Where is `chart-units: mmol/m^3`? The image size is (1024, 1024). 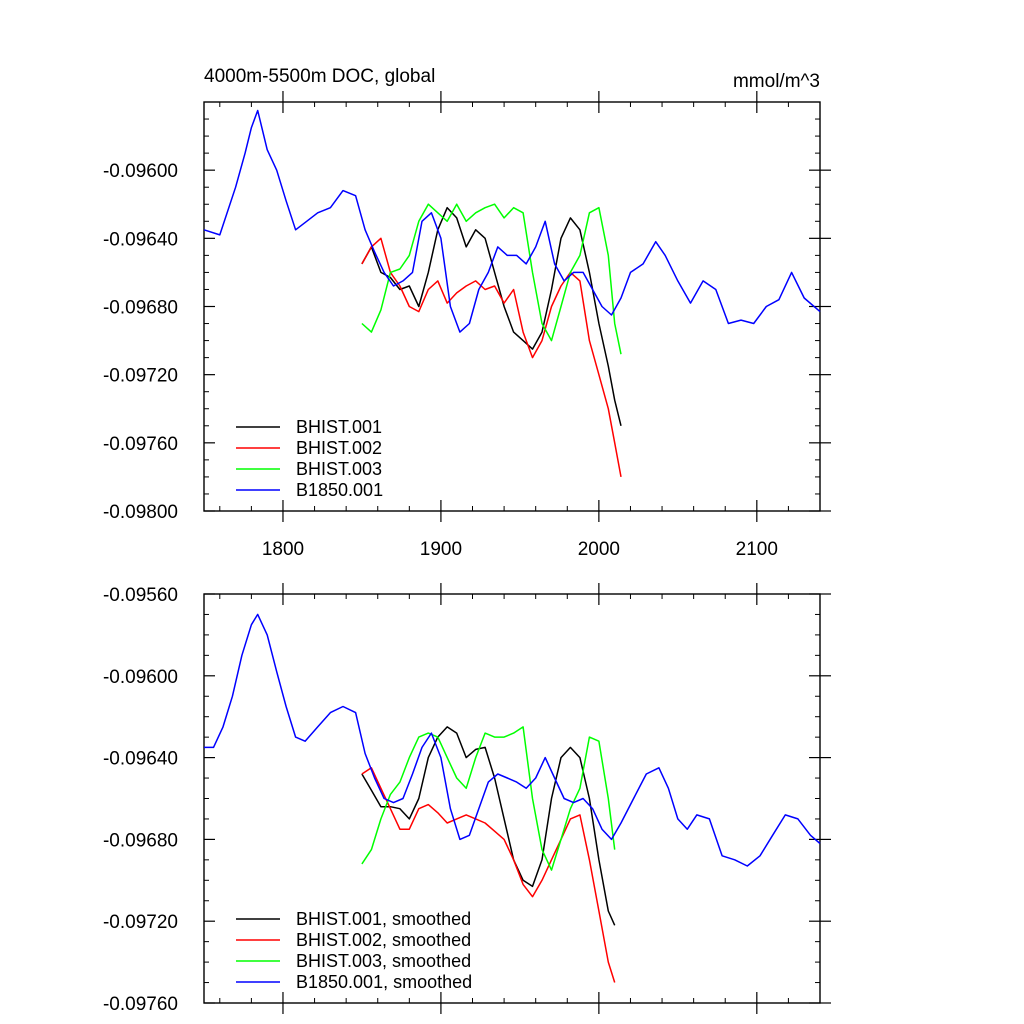 chart-units: mmol/m^3 is located at coordinates (776, 81).